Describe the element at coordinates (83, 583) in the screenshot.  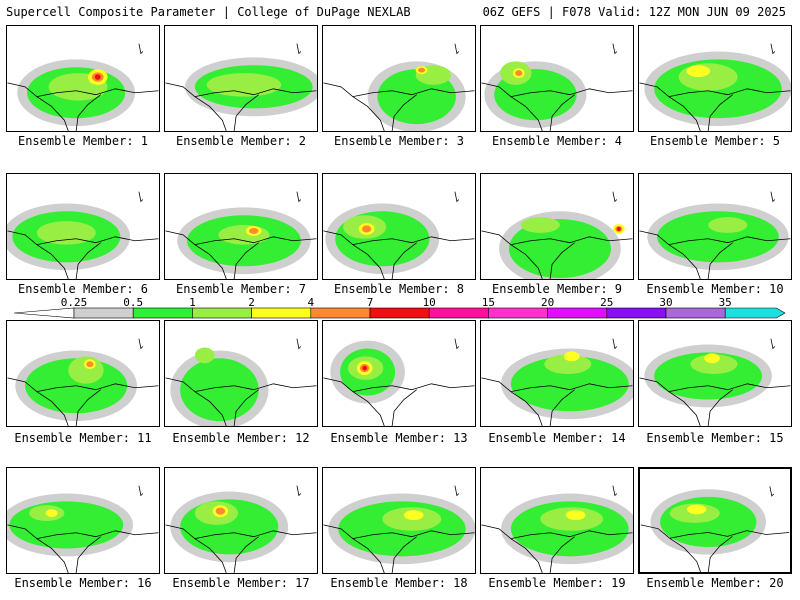
I see `ensemble-member-label: Ensemble Member: 16` at that location.